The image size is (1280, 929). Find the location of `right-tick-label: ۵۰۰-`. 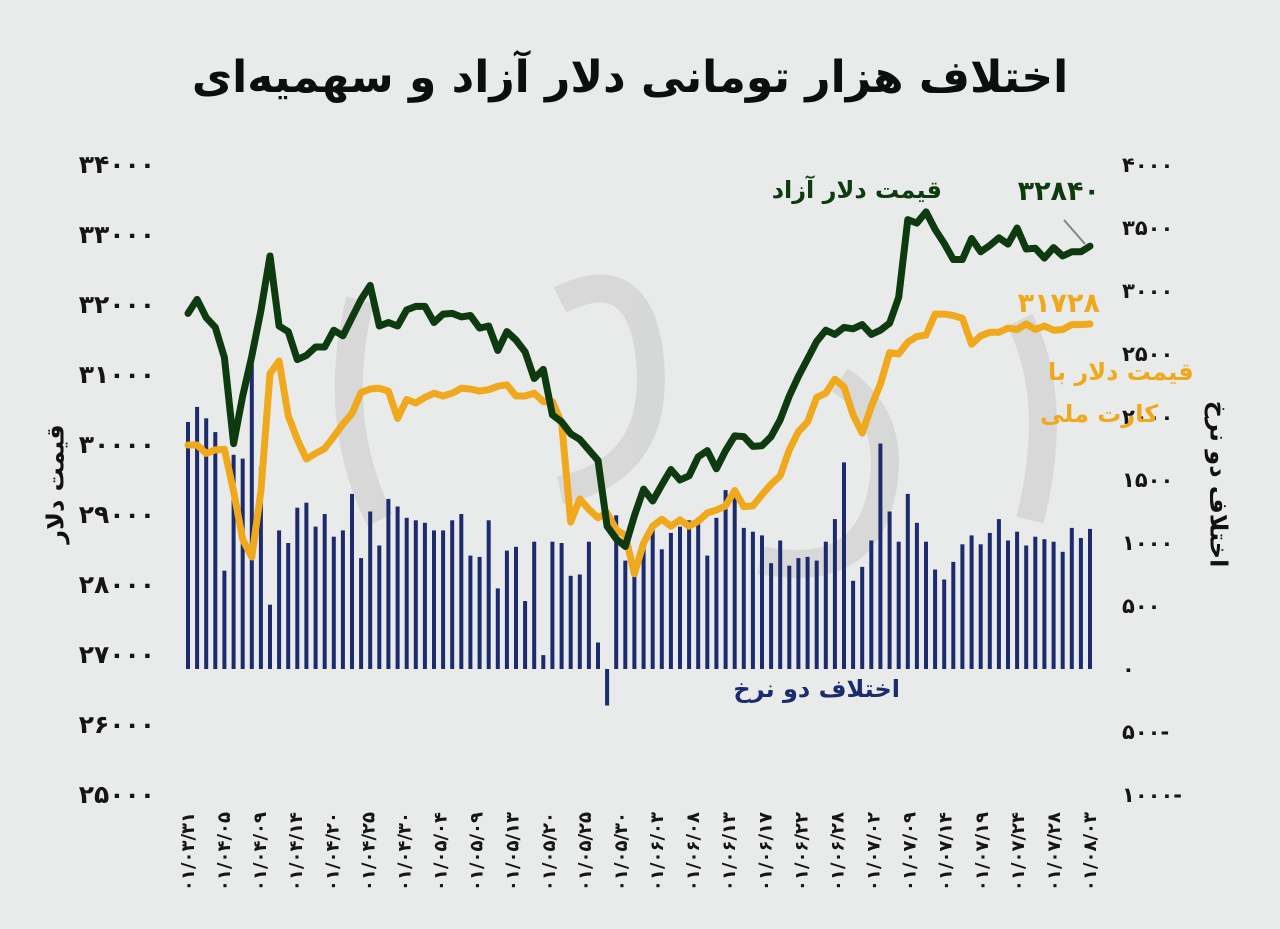

right-tick-label: ۵۰۰- is located at coordinates (1145, 732).